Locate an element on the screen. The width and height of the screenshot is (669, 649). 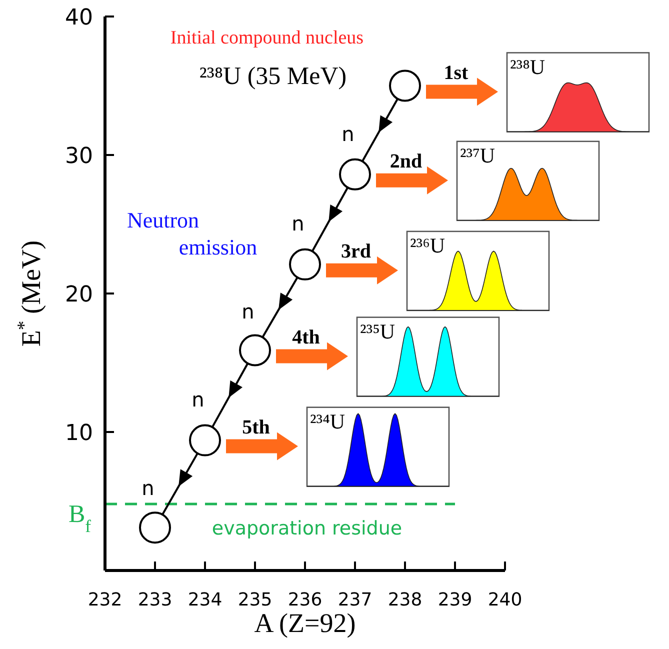
x-axis-title: A (Z=92) is located at coordinates (305, 623).